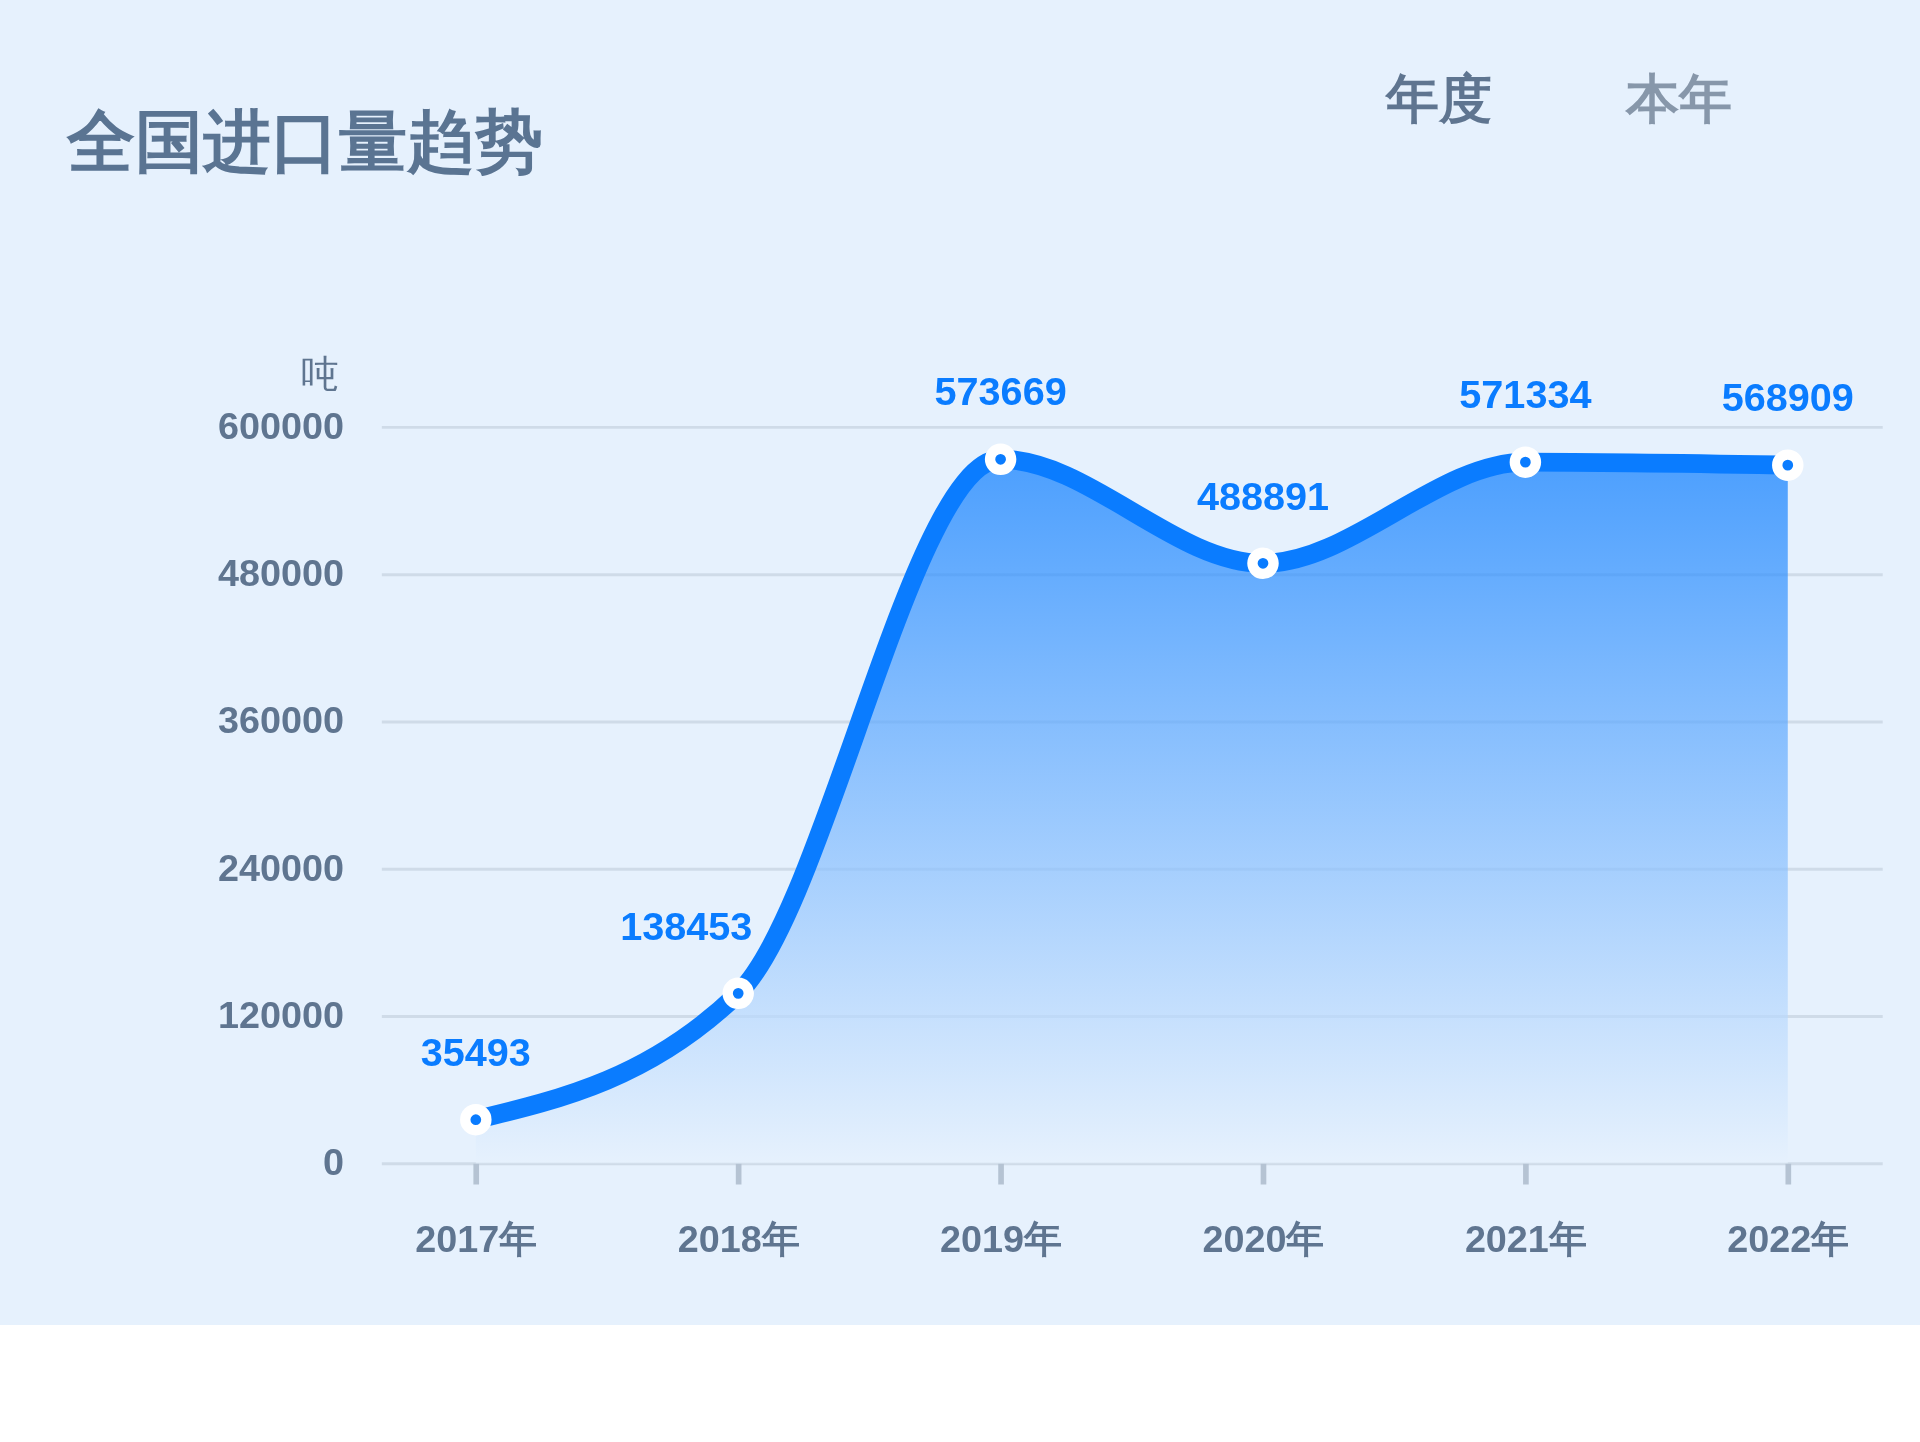 The width and height of the screenshot is (1920, 1442). Describe the element at coordinates (1525, 1239) in the screenshot. I see `x-tick-label: 2021年` at that location.